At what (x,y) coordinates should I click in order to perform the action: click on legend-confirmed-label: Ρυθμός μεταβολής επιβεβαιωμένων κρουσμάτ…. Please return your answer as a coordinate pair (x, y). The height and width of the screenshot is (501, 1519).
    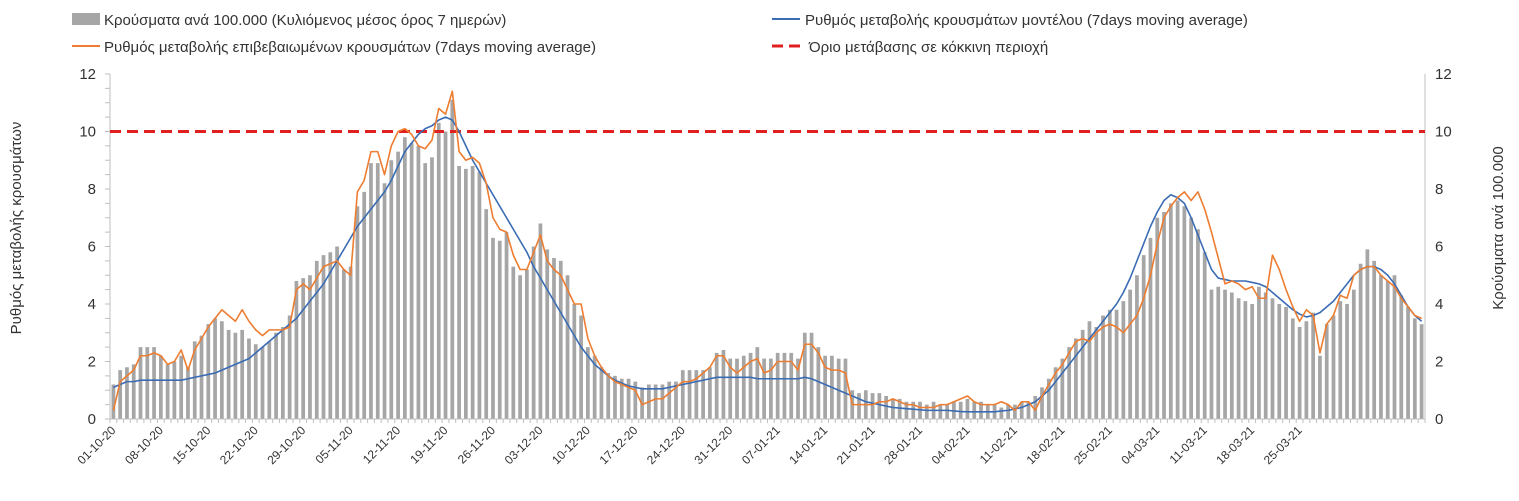
    Looking at the image, I should click on (350, 47).